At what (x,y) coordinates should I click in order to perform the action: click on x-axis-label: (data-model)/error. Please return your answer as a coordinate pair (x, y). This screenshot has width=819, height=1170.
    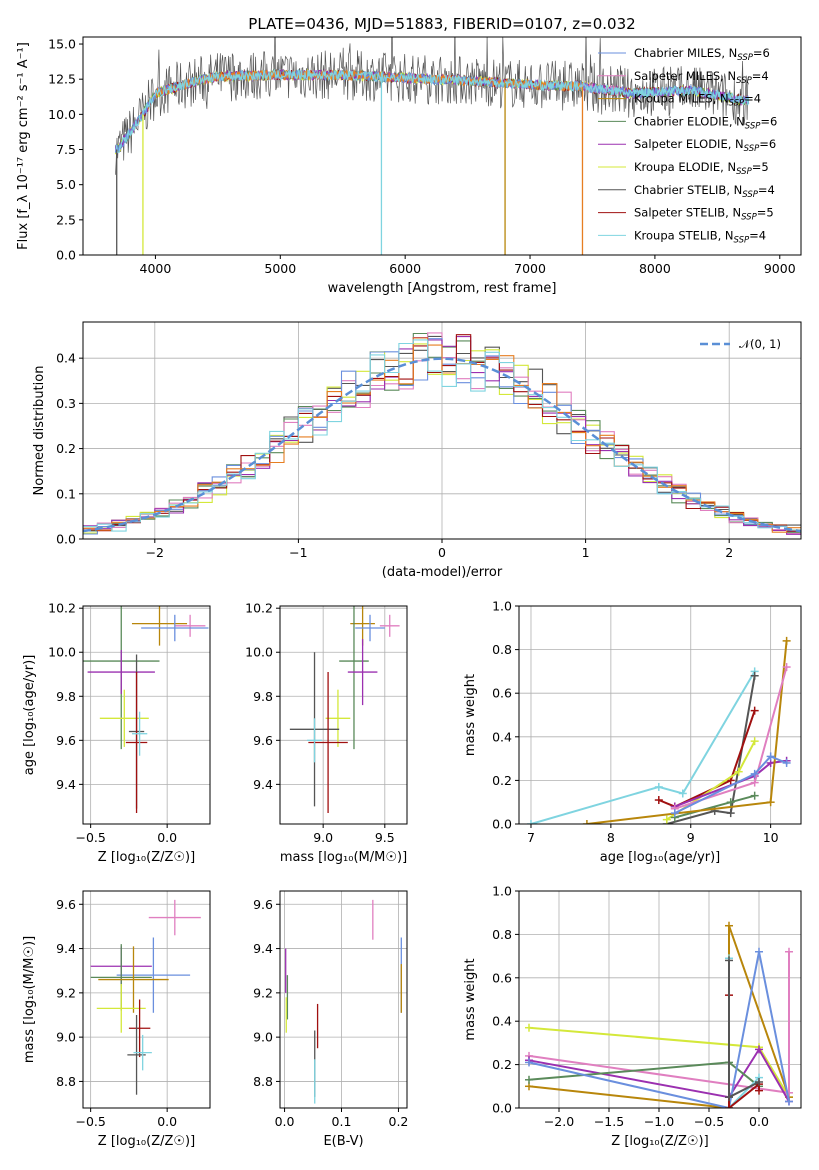
    Looking at the image, I should click on (442, 572).